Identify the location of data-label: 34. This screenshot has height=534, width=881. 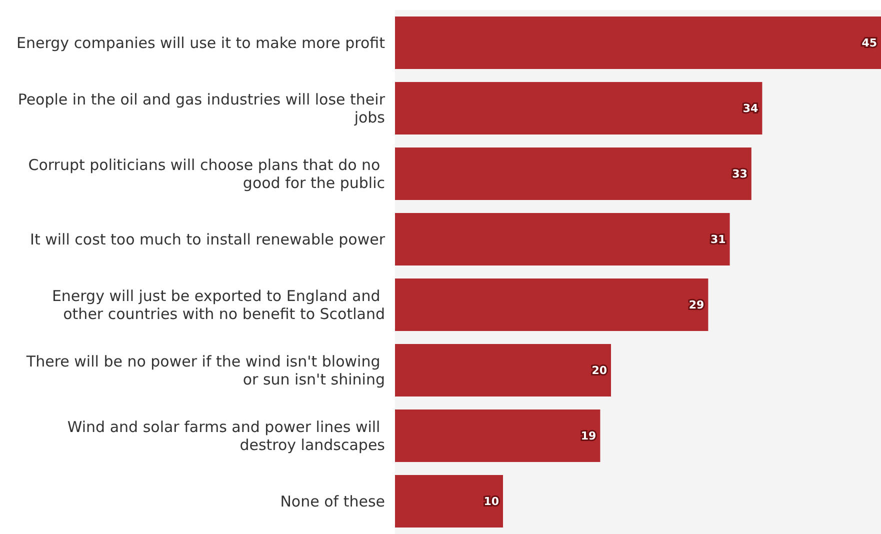
(750, 108).